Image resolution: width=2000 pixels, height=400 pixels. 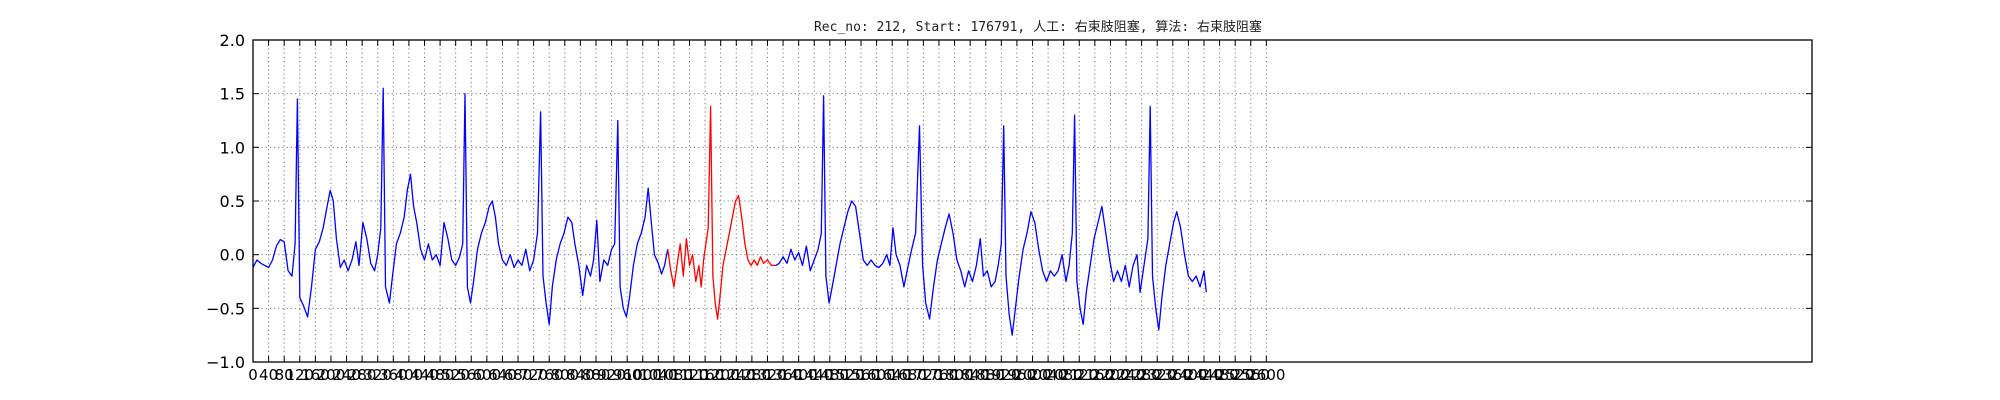 I want to click on x-tick-label: 1920, so click(x=1001, y=375).